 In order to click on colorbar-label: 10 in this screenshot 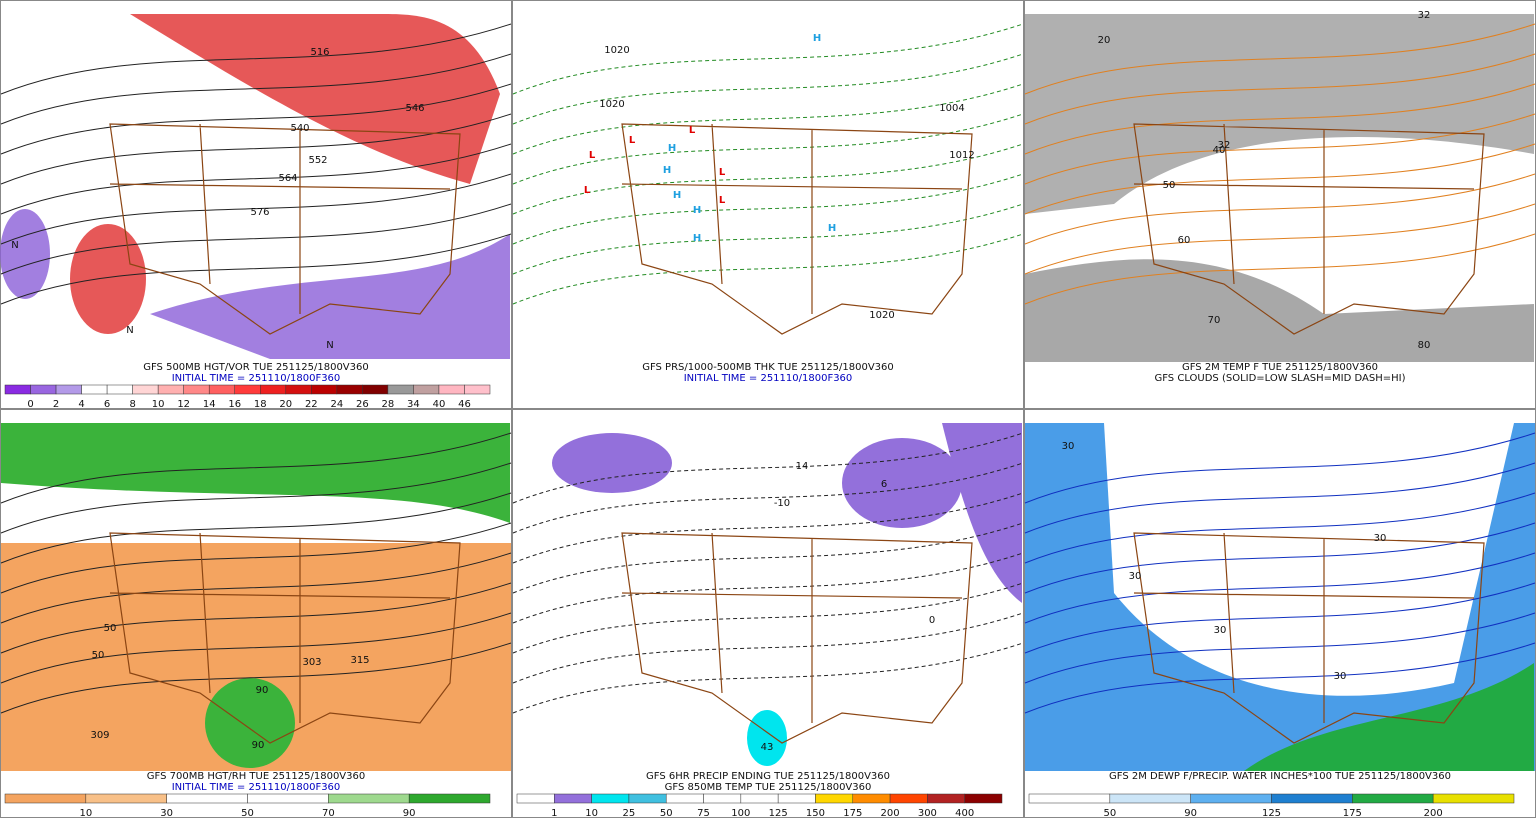, I will do `click(158, 404)`.